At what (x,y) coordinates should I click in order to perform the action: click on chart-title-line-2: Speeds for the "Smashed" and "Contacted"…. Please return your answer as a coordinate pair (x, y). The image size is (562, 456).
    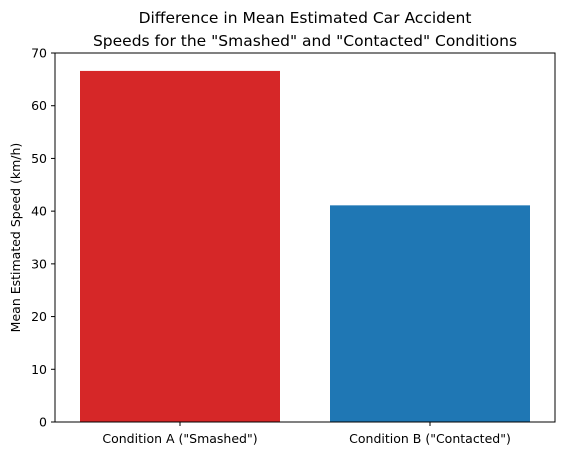
    Looking at the image, I should click on (305, 41).